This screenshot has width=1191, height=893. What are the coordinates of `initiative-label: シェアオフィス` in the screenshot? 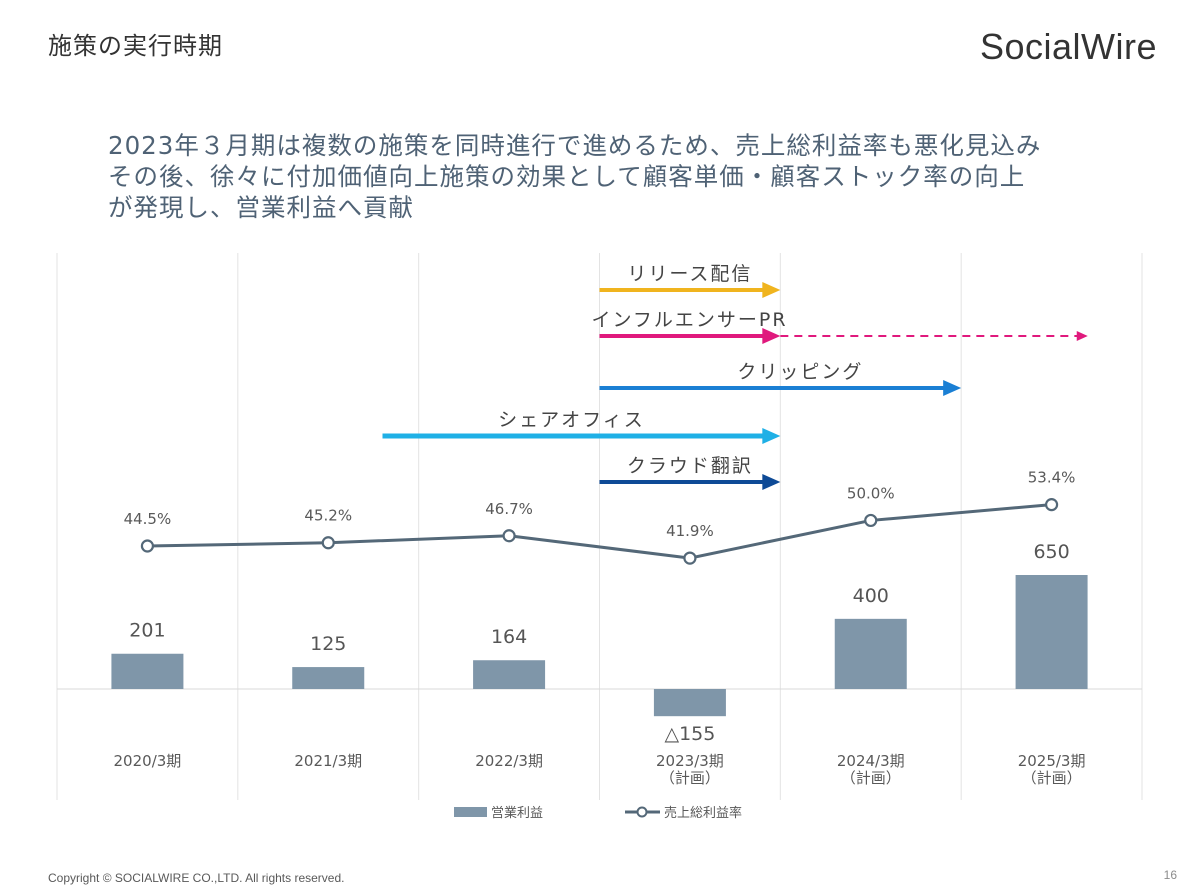 It's located at (571, 420).